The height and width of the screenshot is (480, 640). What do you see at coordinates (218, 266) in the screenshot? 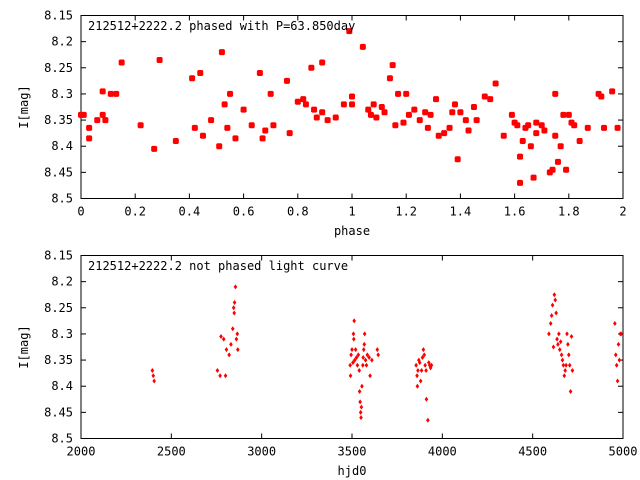
I see `bottom-plot-title: 212512+2222.2 not phased light curve` at bounding box center [218, 266].